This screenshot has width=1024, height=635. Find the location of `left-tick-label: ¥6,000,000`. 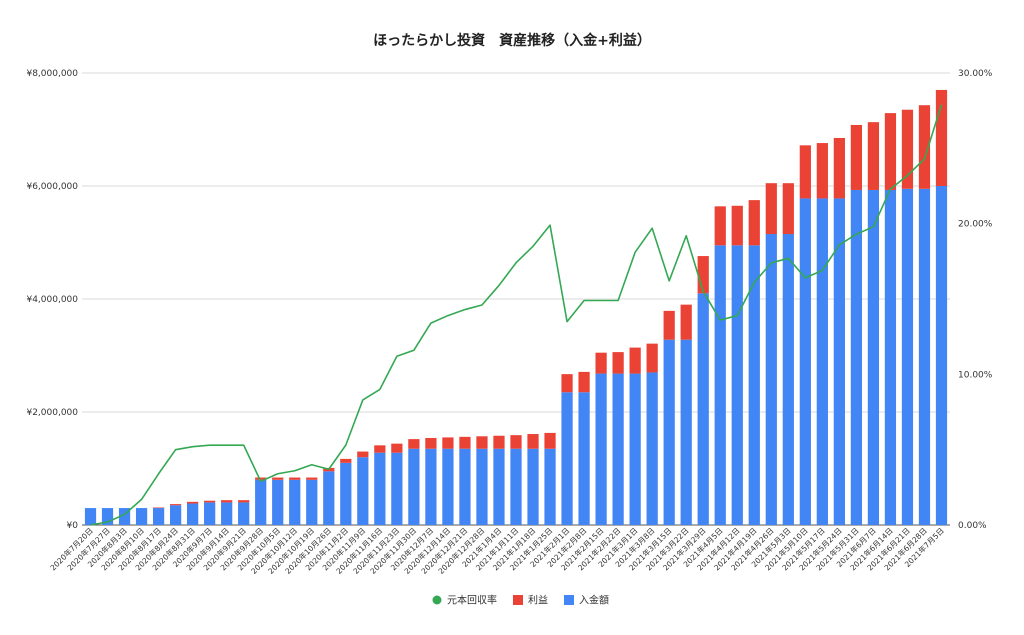

left-tick-label: ¥6,000,000 is located at coordinates (52, 187).